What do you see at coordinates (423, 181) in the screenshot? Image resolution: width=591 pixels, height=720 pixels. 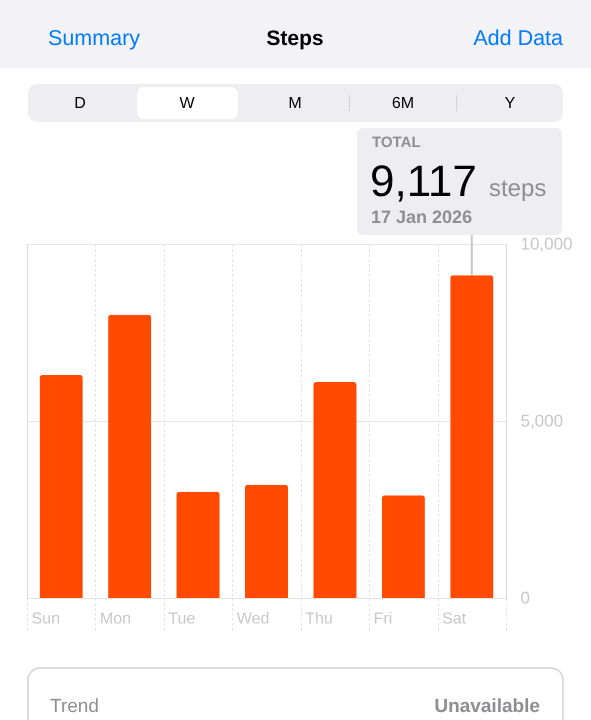 I see `annotation: 9,117` at bounding box center [423, 181].